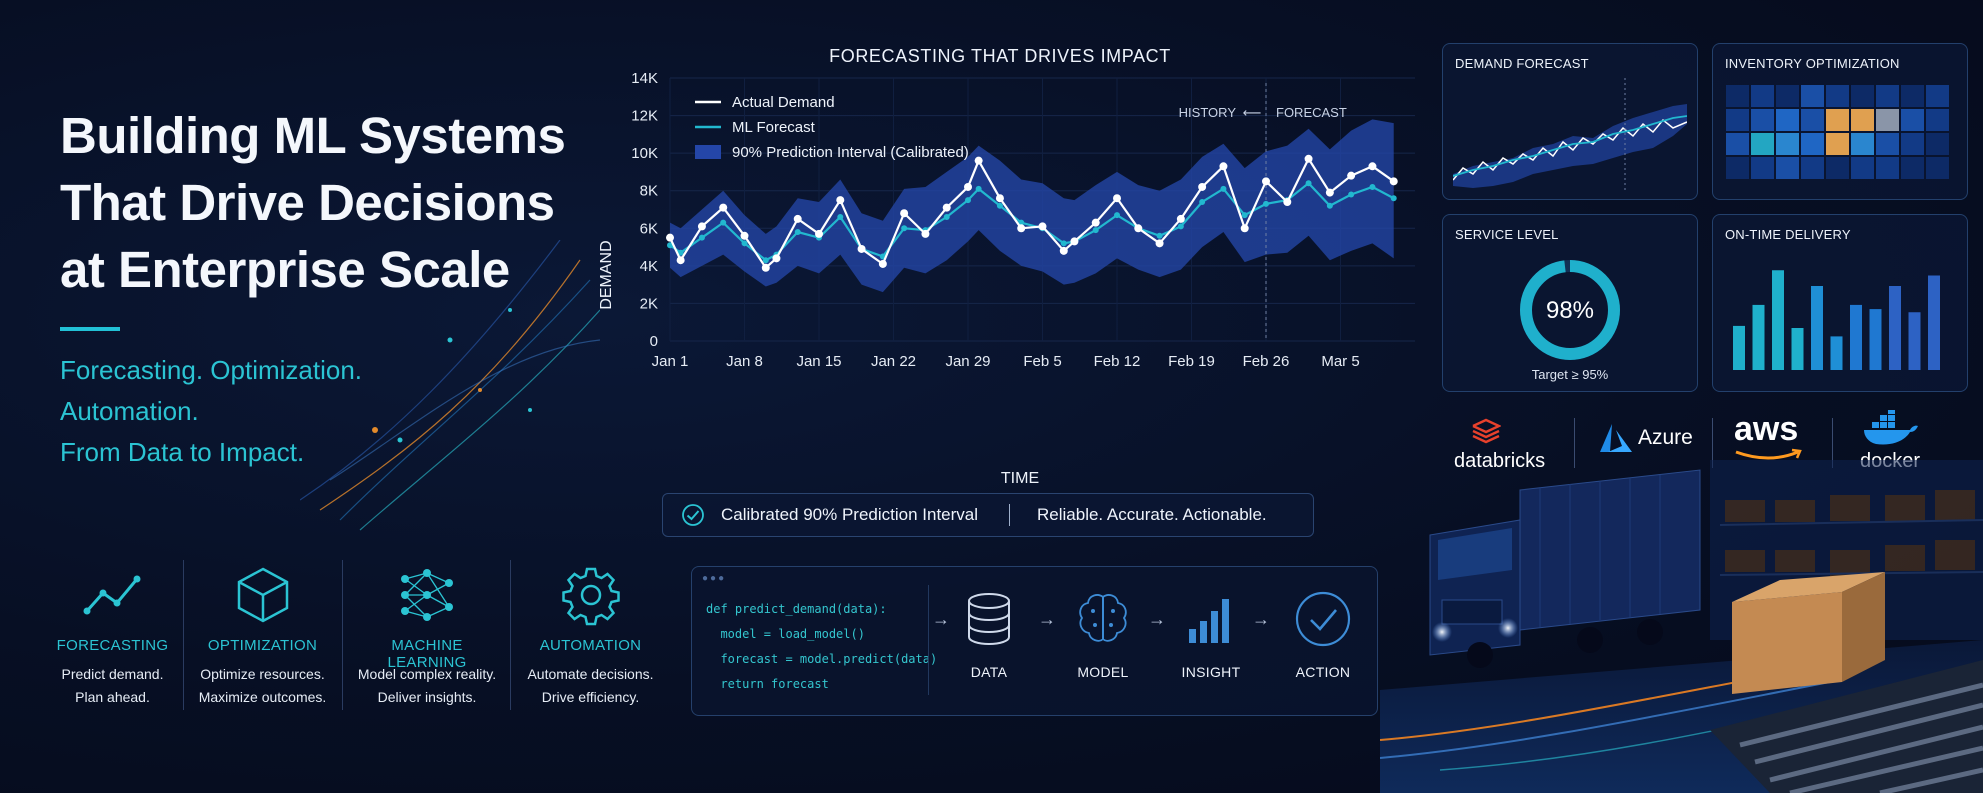 The width and height of the screenshot is (1983, 793). I want to click on hero-subtitle-line: Forecasting. Optimization., so click(211, 370).